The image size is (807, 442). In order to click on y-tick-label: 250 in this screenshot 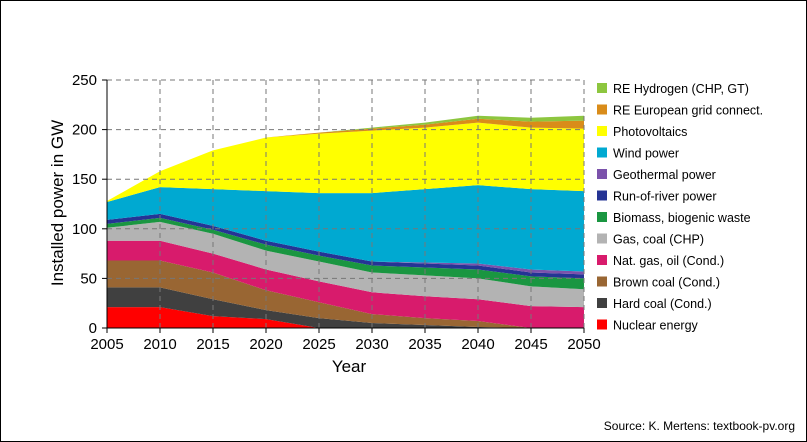, I will do `click(84, 80)`.